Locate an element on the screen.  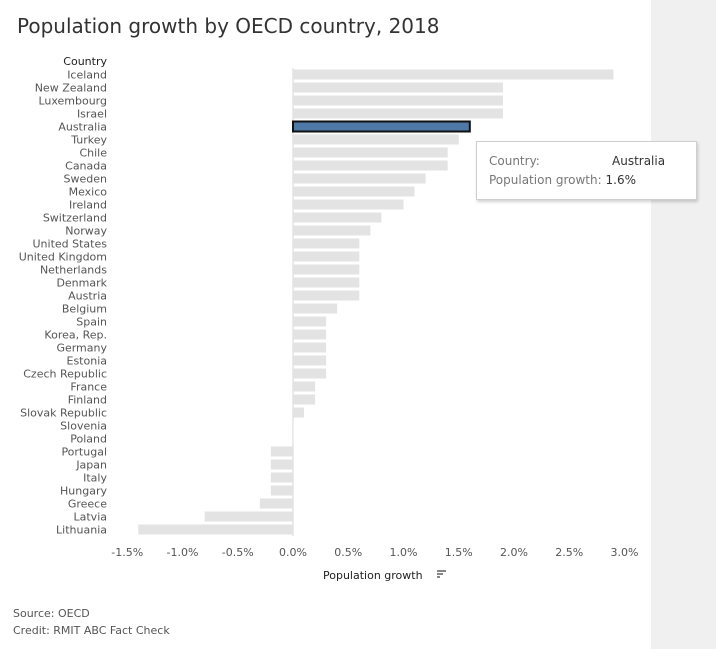
tooltip-country-row: Country: is located at coordinates (514, 161).